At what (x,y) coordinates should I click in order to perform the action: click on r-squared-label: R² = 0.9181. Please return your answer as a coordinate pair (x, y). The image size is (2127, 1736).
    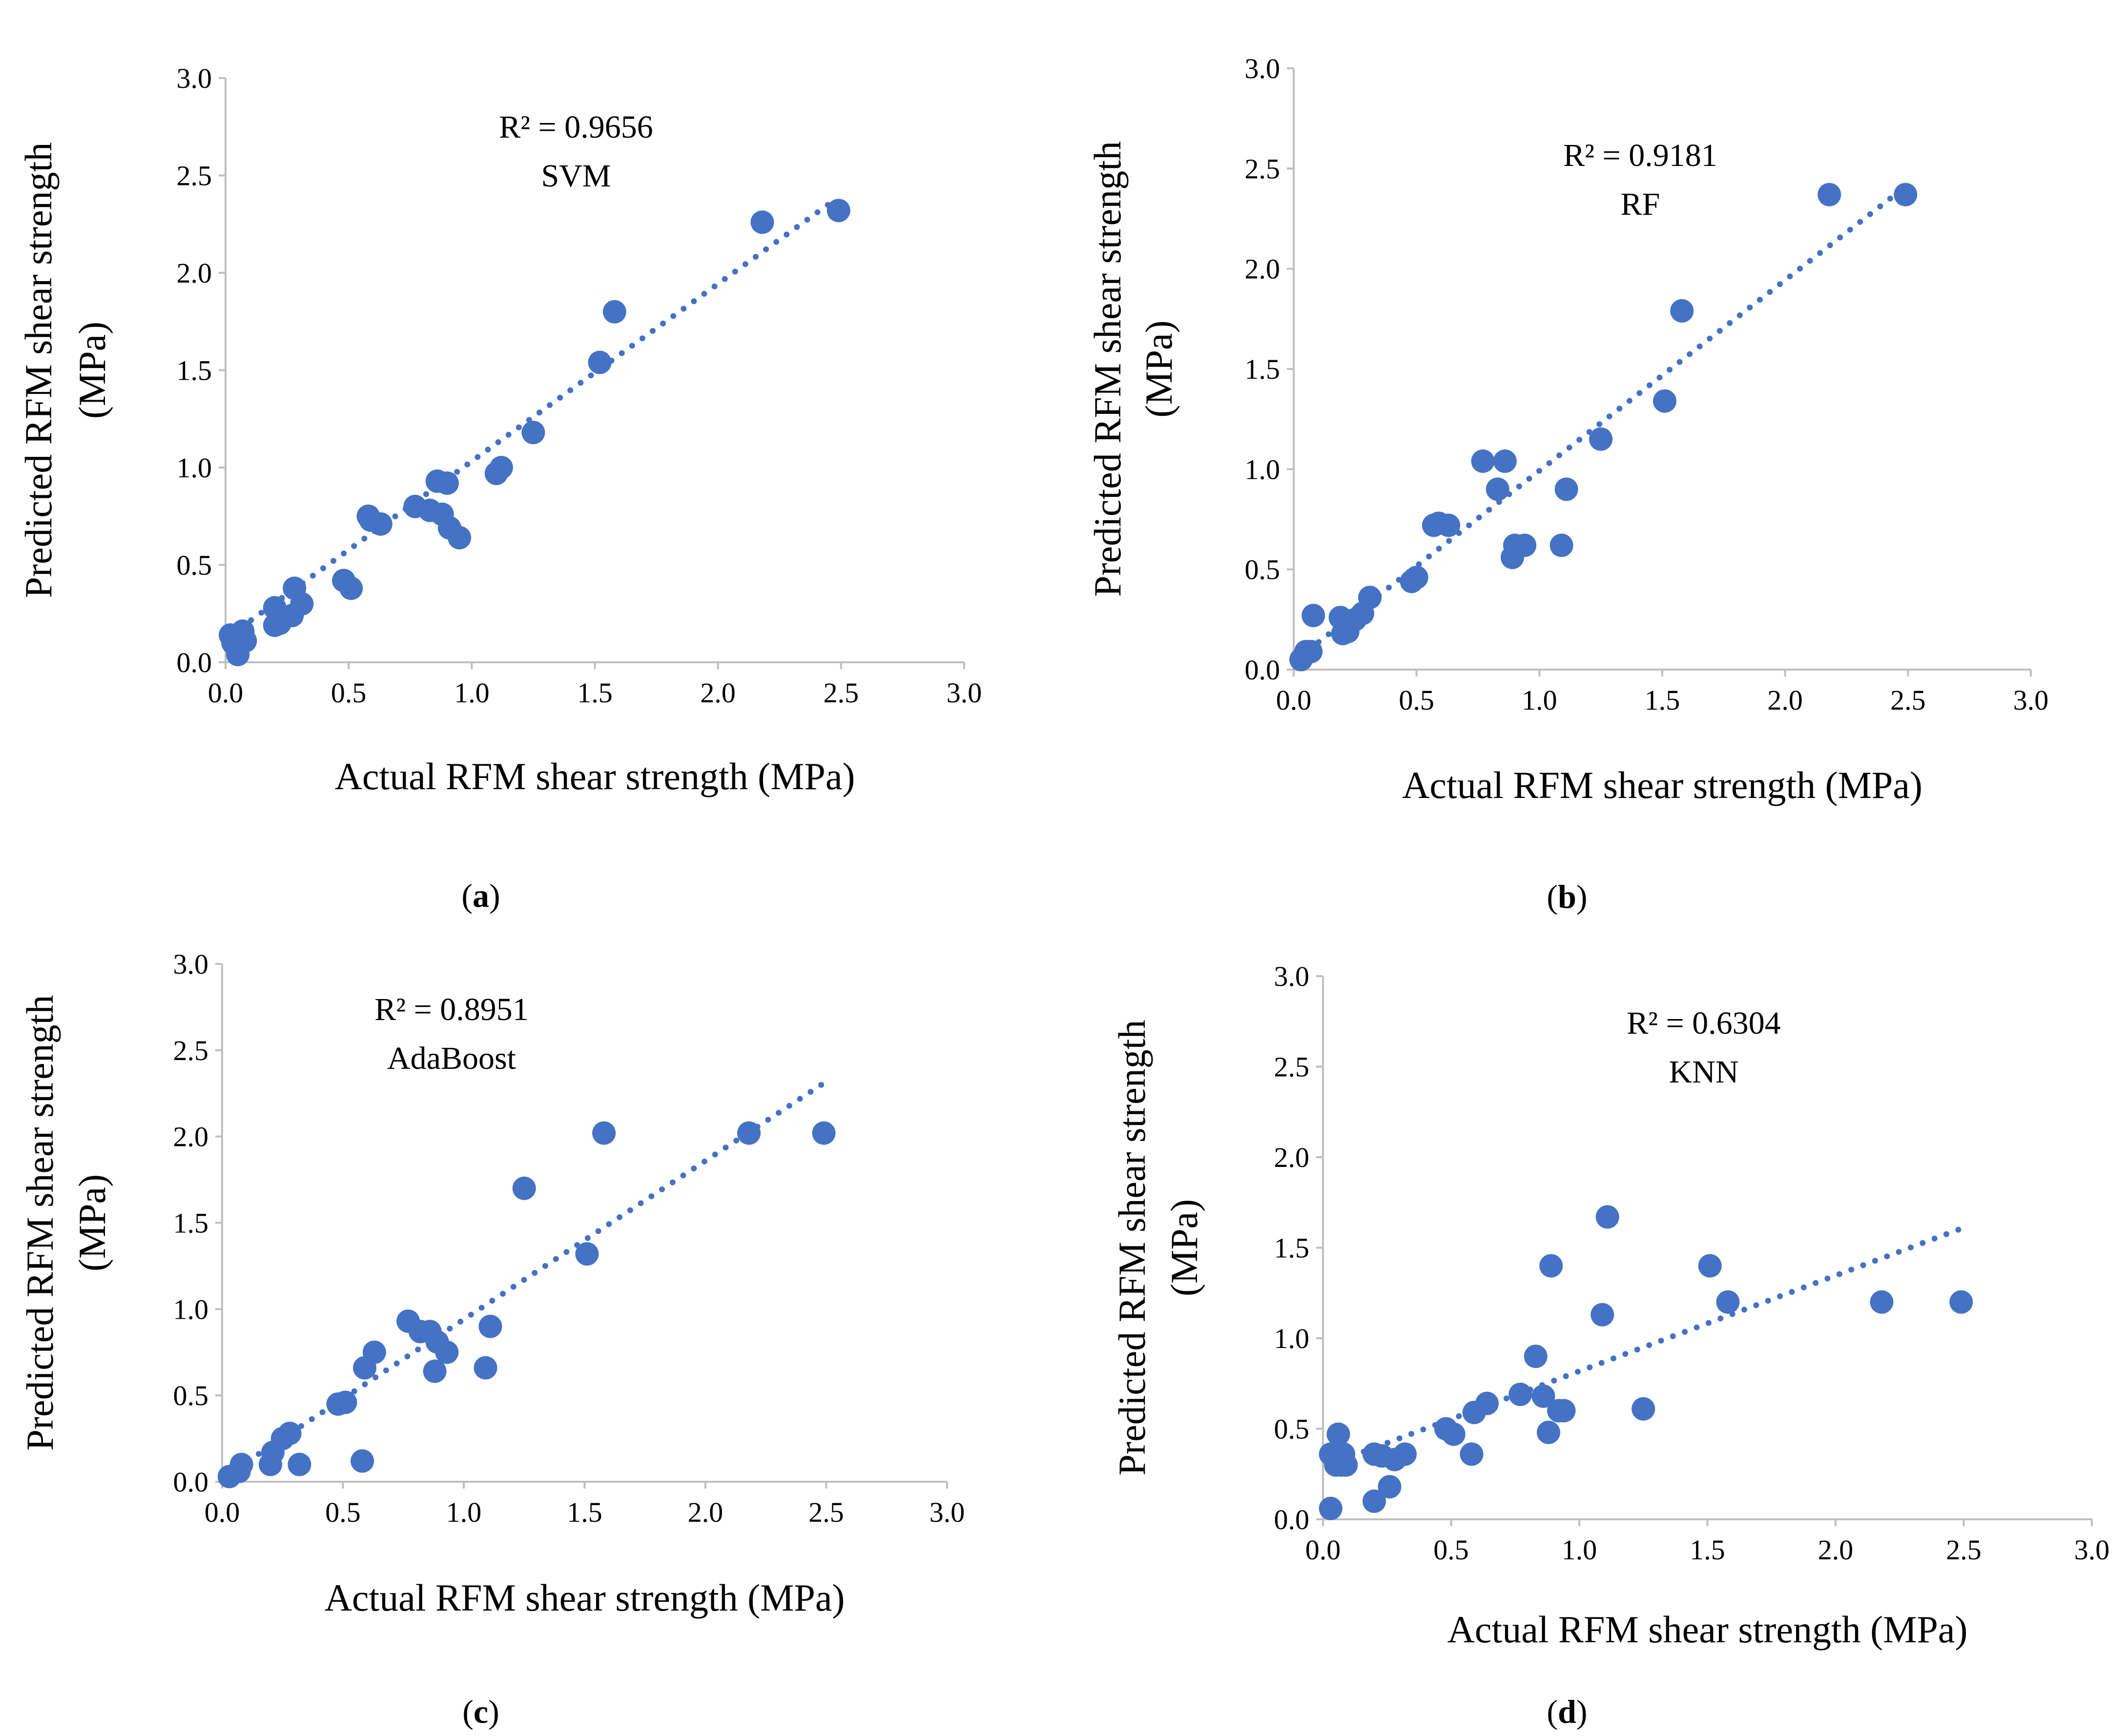
    Looking at the image, I should click on (1640, 155).